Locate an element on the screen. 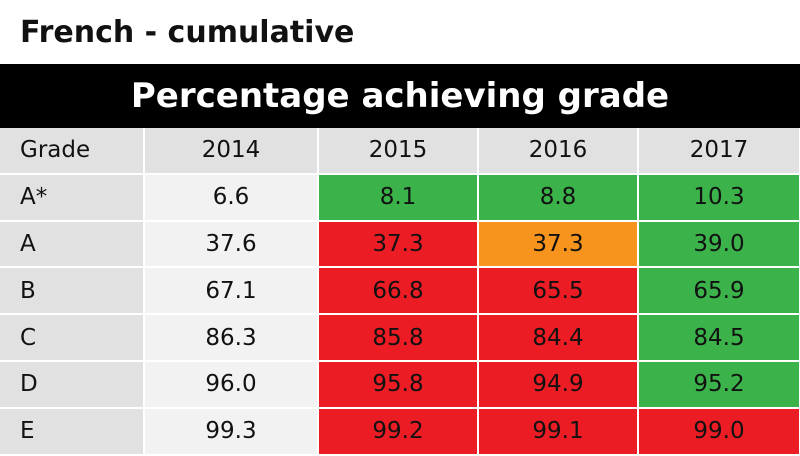 The width and height of the screenshot is (800, 456). grade-cell: B is located at coordinates (72, 291).